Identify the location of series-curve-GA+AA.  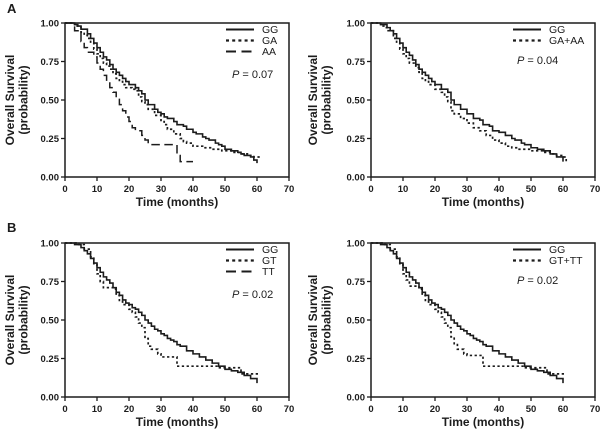
(469, 93).